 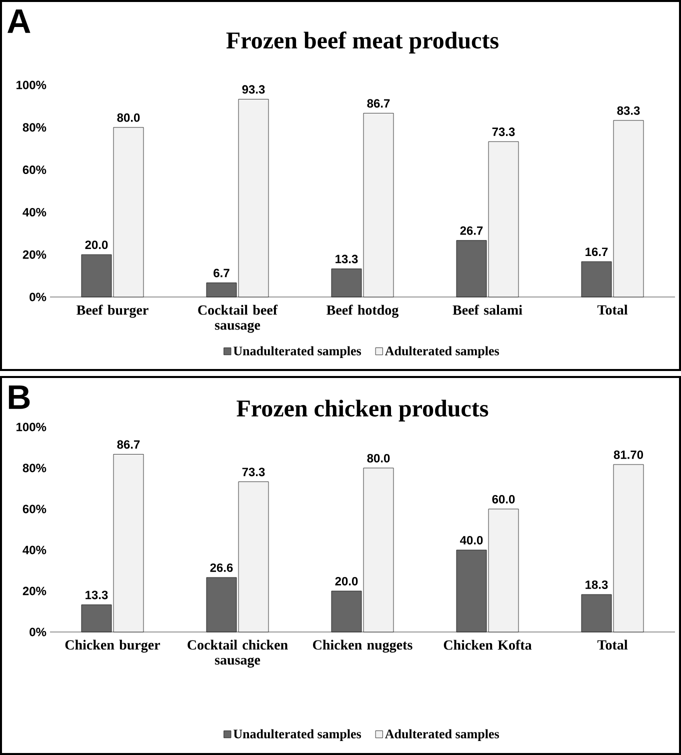 What do you see at coordinates (19, 21) in the screenshot?
I see `text: A` at bounding box center [19, 21].